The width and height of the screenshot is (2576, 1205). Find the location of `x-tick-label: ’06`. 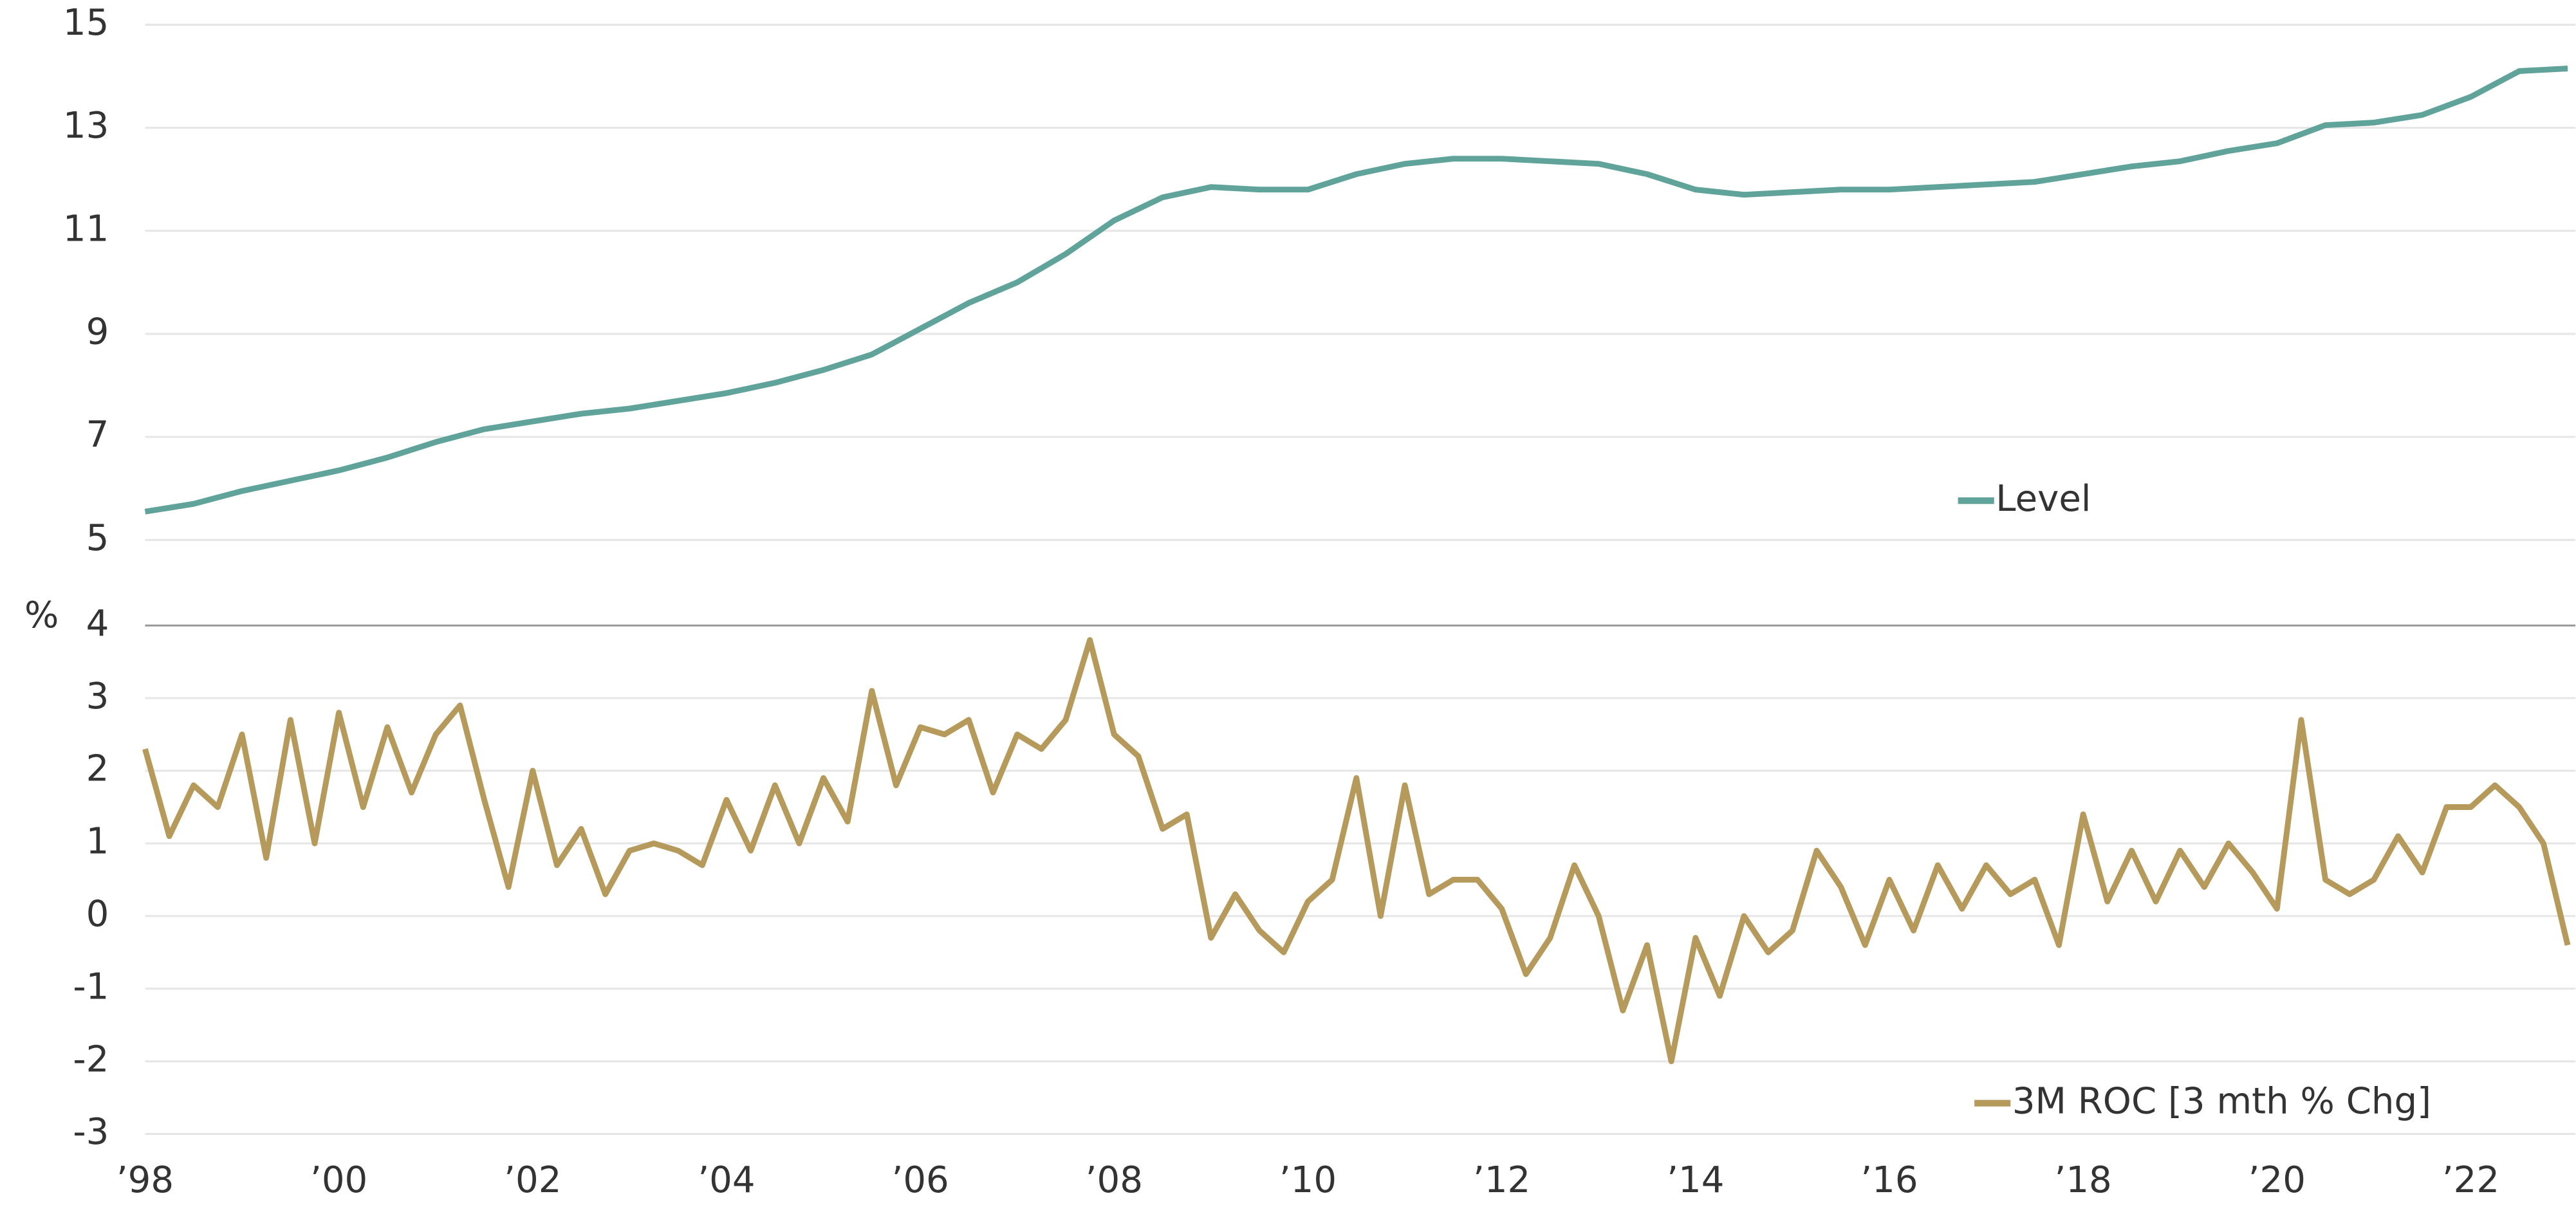

x-tick-label: ’06 is located at coordinates (920, 1180).